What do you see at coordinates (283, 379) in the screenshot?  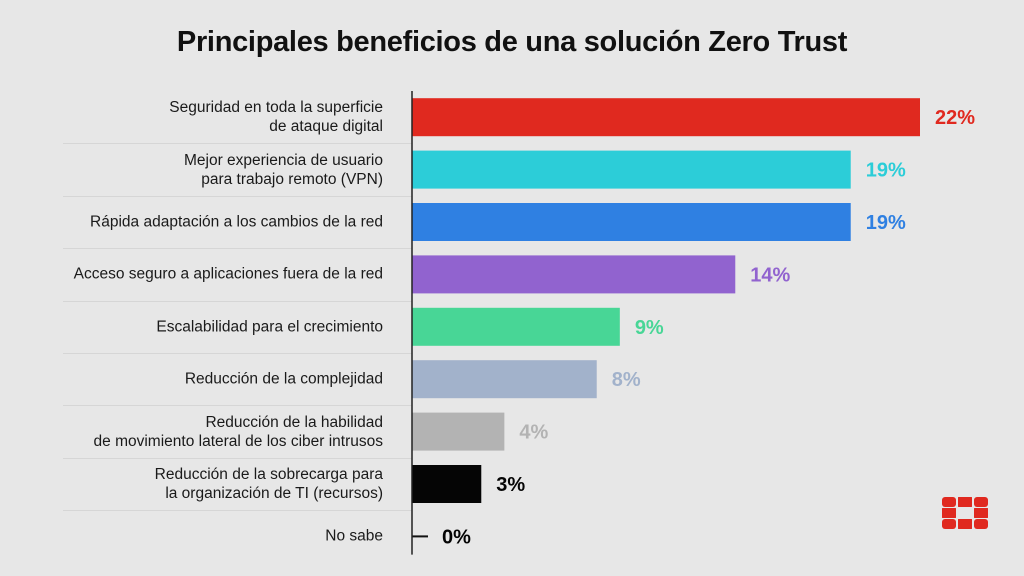 I see `category-label: Reducción de la complejidad` at bounding box center [283, 379].